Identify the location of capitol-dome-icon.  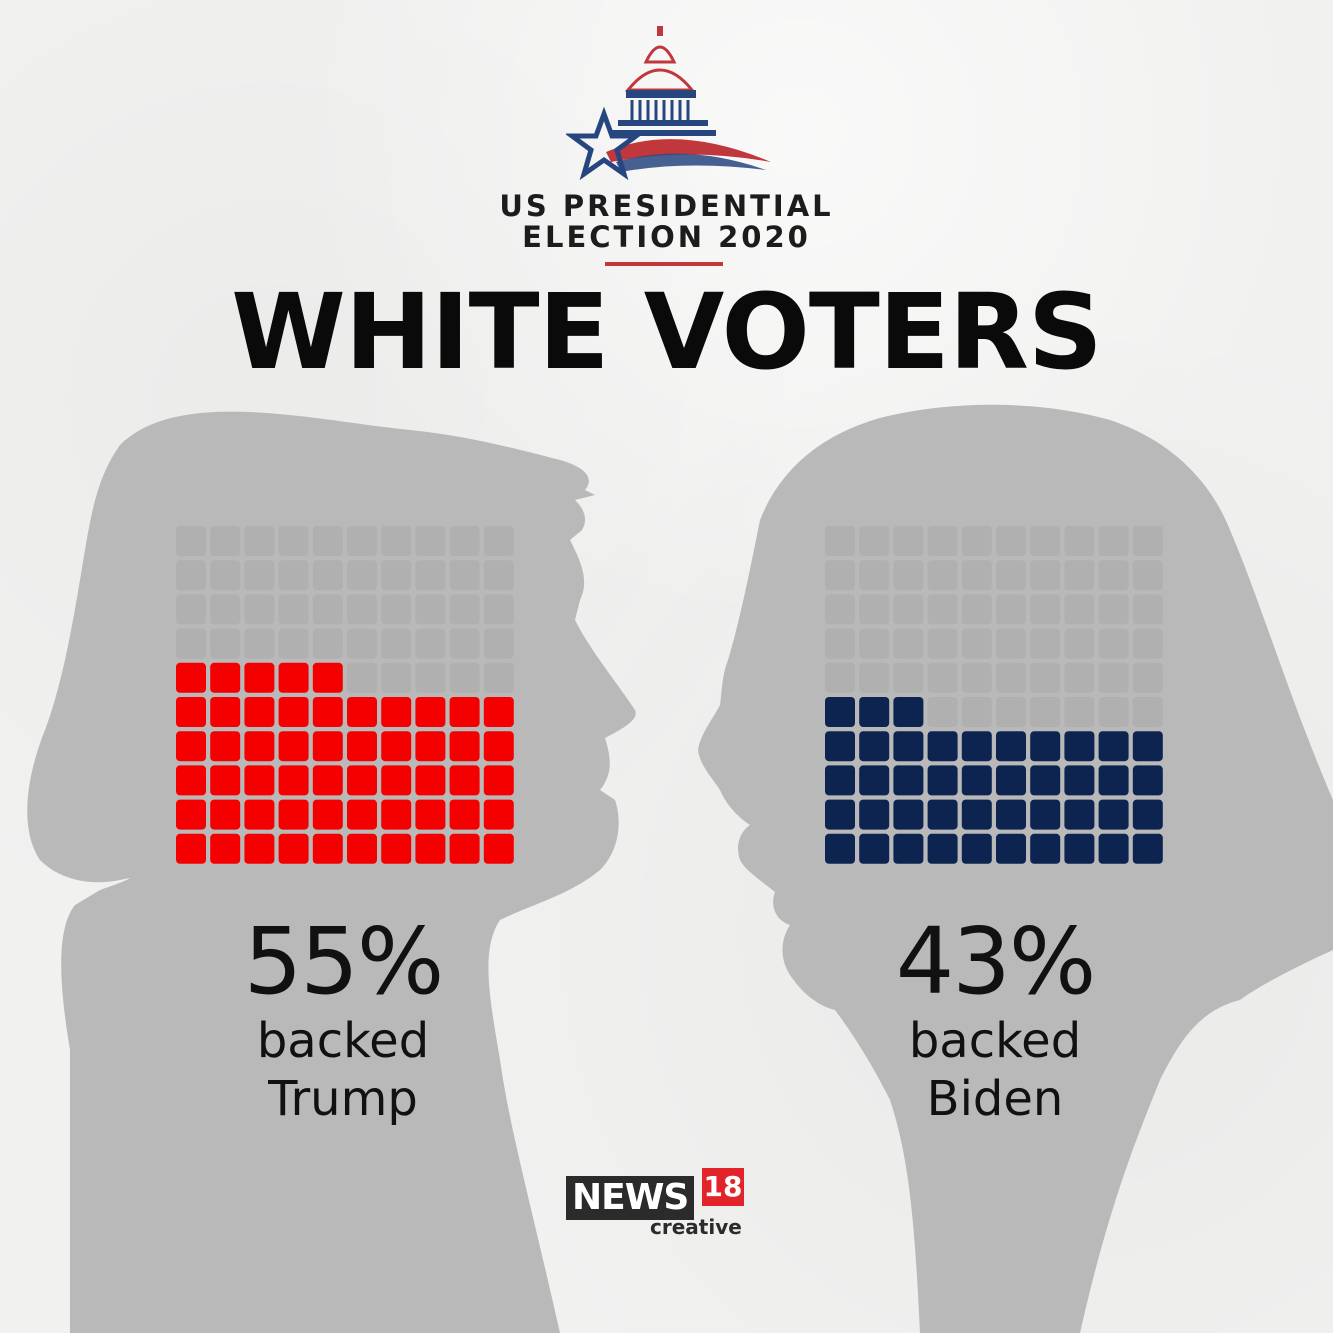
(664, 81).